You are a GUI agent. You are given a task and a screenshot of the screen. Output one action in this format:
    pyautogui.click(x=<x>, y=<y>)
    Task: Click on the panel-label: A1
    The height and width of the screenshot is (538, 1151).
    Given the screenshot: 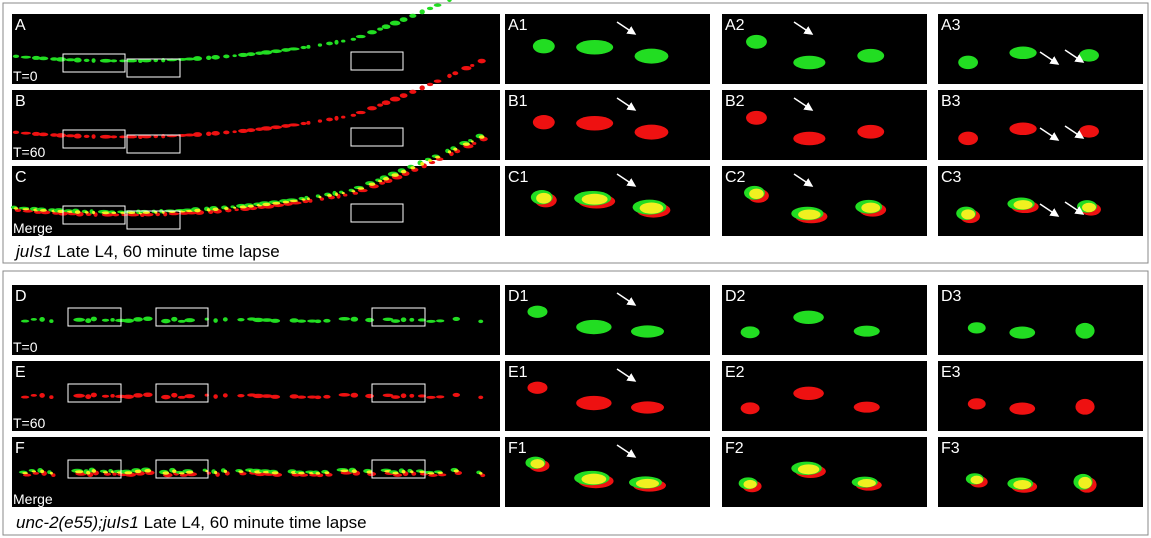 What is the action you would take?
    pyautogui.click(x=518, y=25)
    